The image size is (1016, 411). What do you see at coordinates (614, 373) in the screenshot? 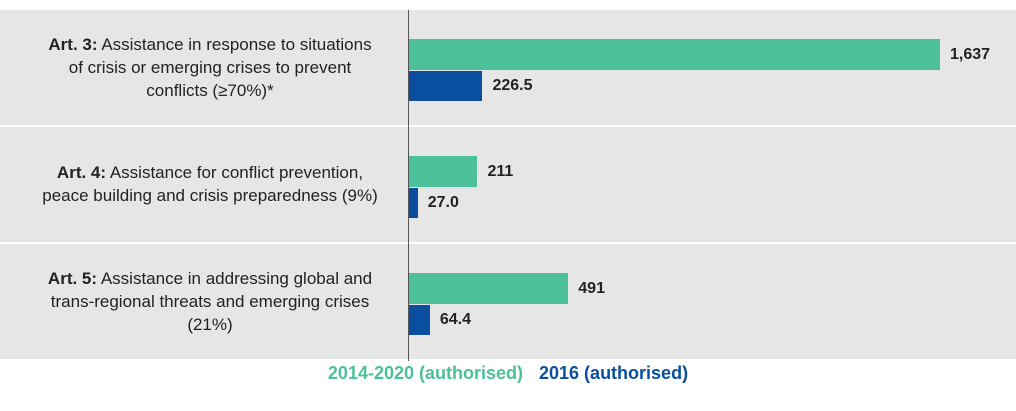
I see `legend-entry: 2016 (authorised)` at bounding box center [614, 373].